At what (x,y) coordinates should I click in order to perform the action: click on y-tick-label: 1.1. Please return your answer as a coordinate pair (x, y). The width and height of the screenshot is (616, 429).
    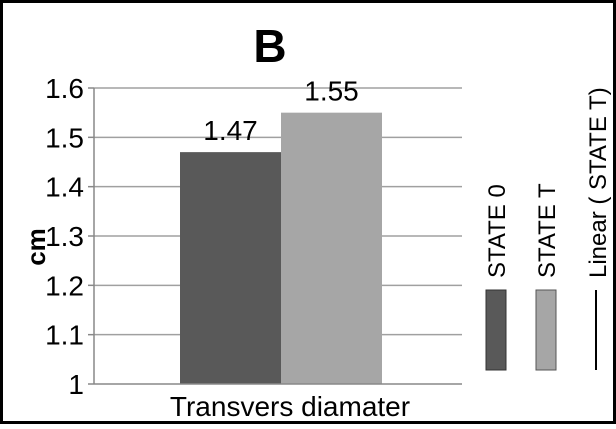
    Looking at the image, I should click on (64, 335).